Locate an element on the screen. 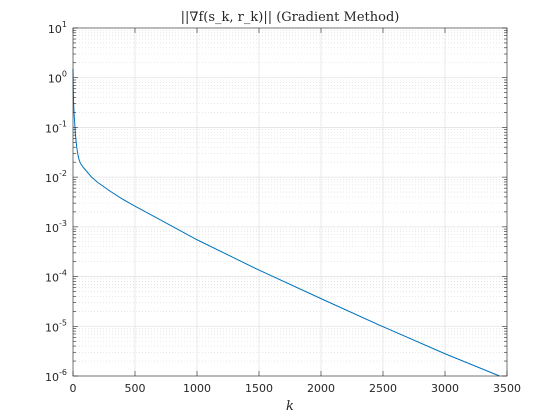 The width and height of the screenshot is (560, 420). x-axis-title: k is located at coordinates (290, 406).